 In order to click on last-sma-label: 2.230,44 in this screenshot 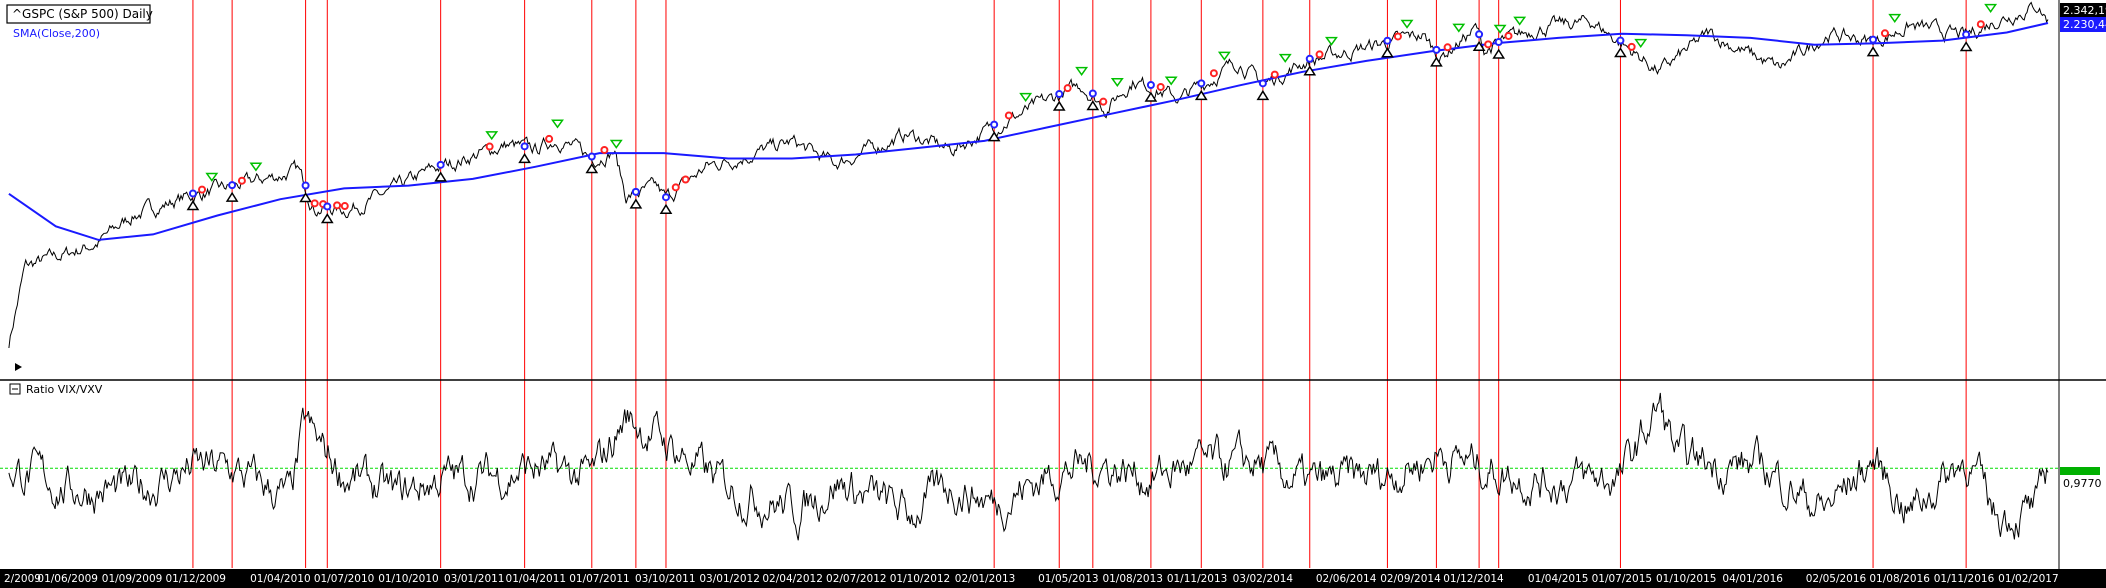, I will do `click(2084, 24)`.